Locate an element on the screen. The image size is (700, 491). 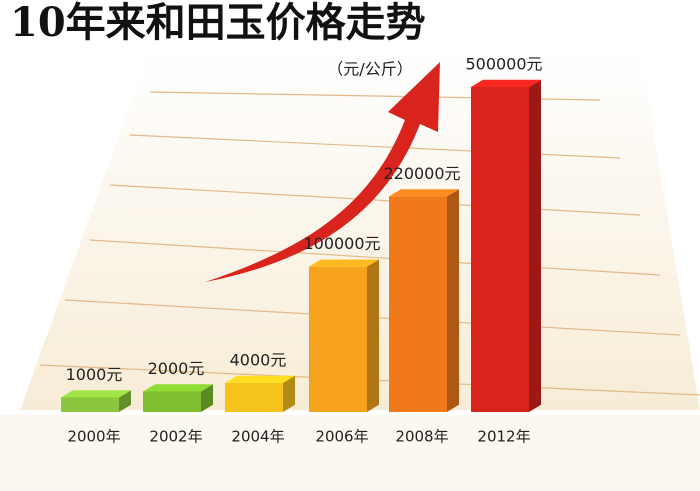
x-tick-label: 2002年 is located at coordinates (175, 437).